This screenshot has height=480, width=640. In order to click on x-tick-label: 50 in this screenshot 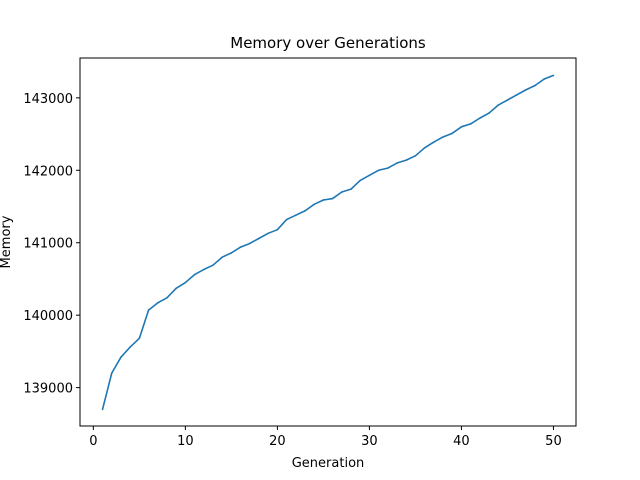, I will do `click(553, 441)`.